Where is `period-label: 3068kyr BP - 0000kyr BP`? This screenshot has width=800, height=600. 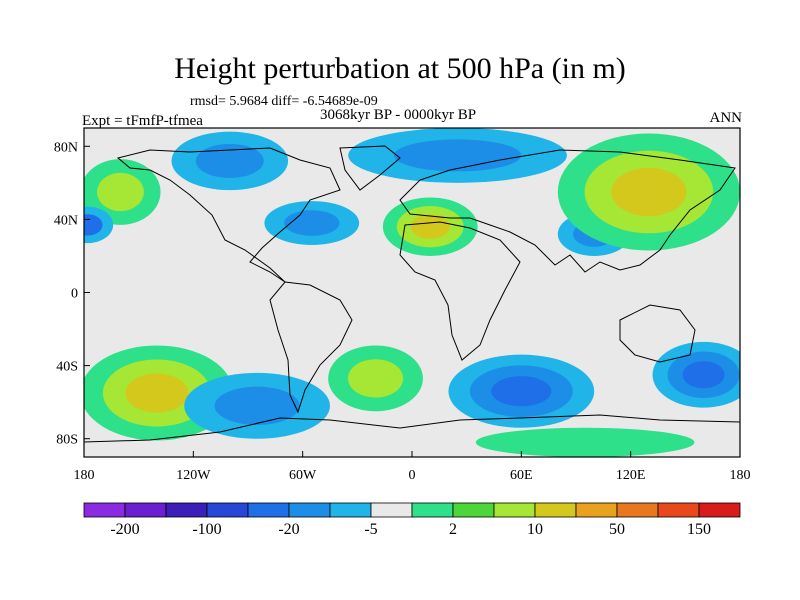
period-label: 3068kyr BP - 0000kyr BP is located at coordinates (398, 115).